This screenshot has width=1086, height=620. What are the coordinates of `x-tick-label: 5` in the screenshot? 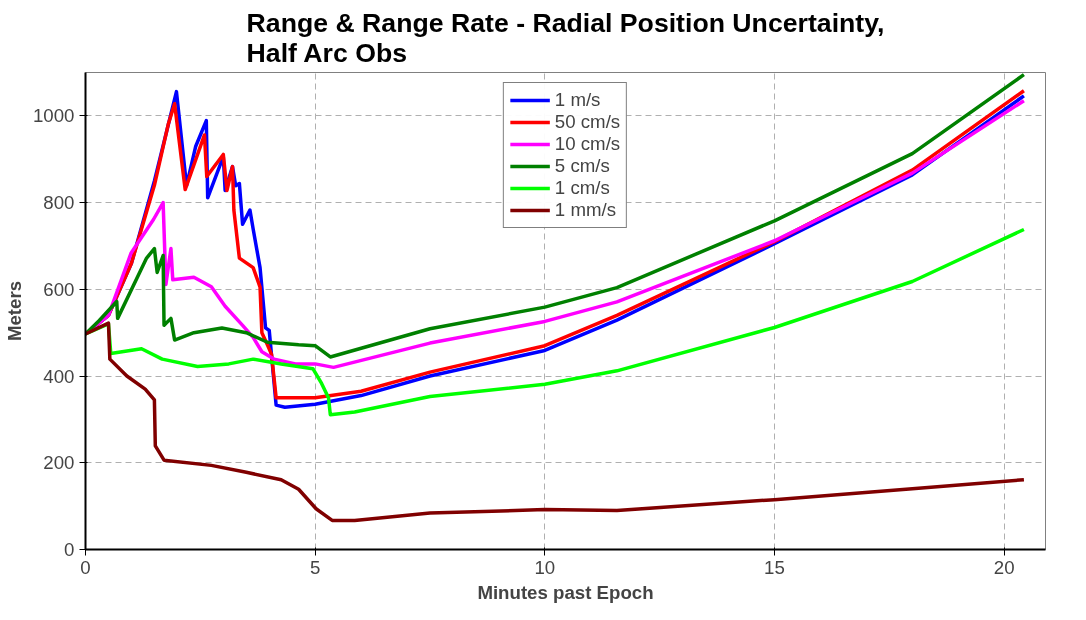 It's located at (315, 567).